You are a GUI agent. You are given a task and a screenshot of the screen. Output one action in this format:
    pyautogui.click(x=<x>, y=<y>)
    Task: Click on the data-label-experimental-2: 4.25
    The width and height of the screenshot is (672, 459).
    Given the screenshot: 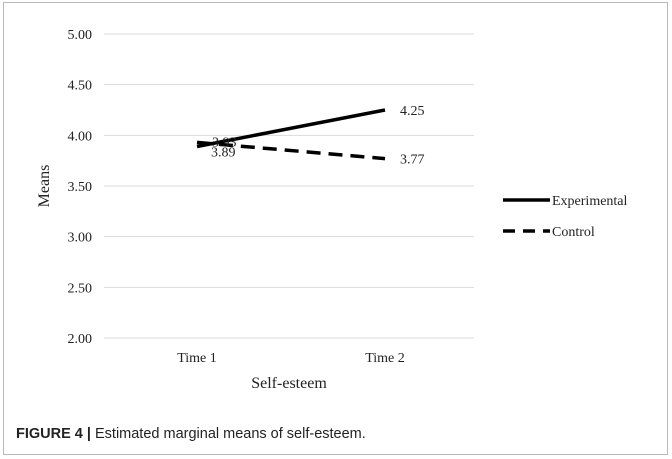 What is the action you would take?
    pyautogui.click(x=412, y=111)
    